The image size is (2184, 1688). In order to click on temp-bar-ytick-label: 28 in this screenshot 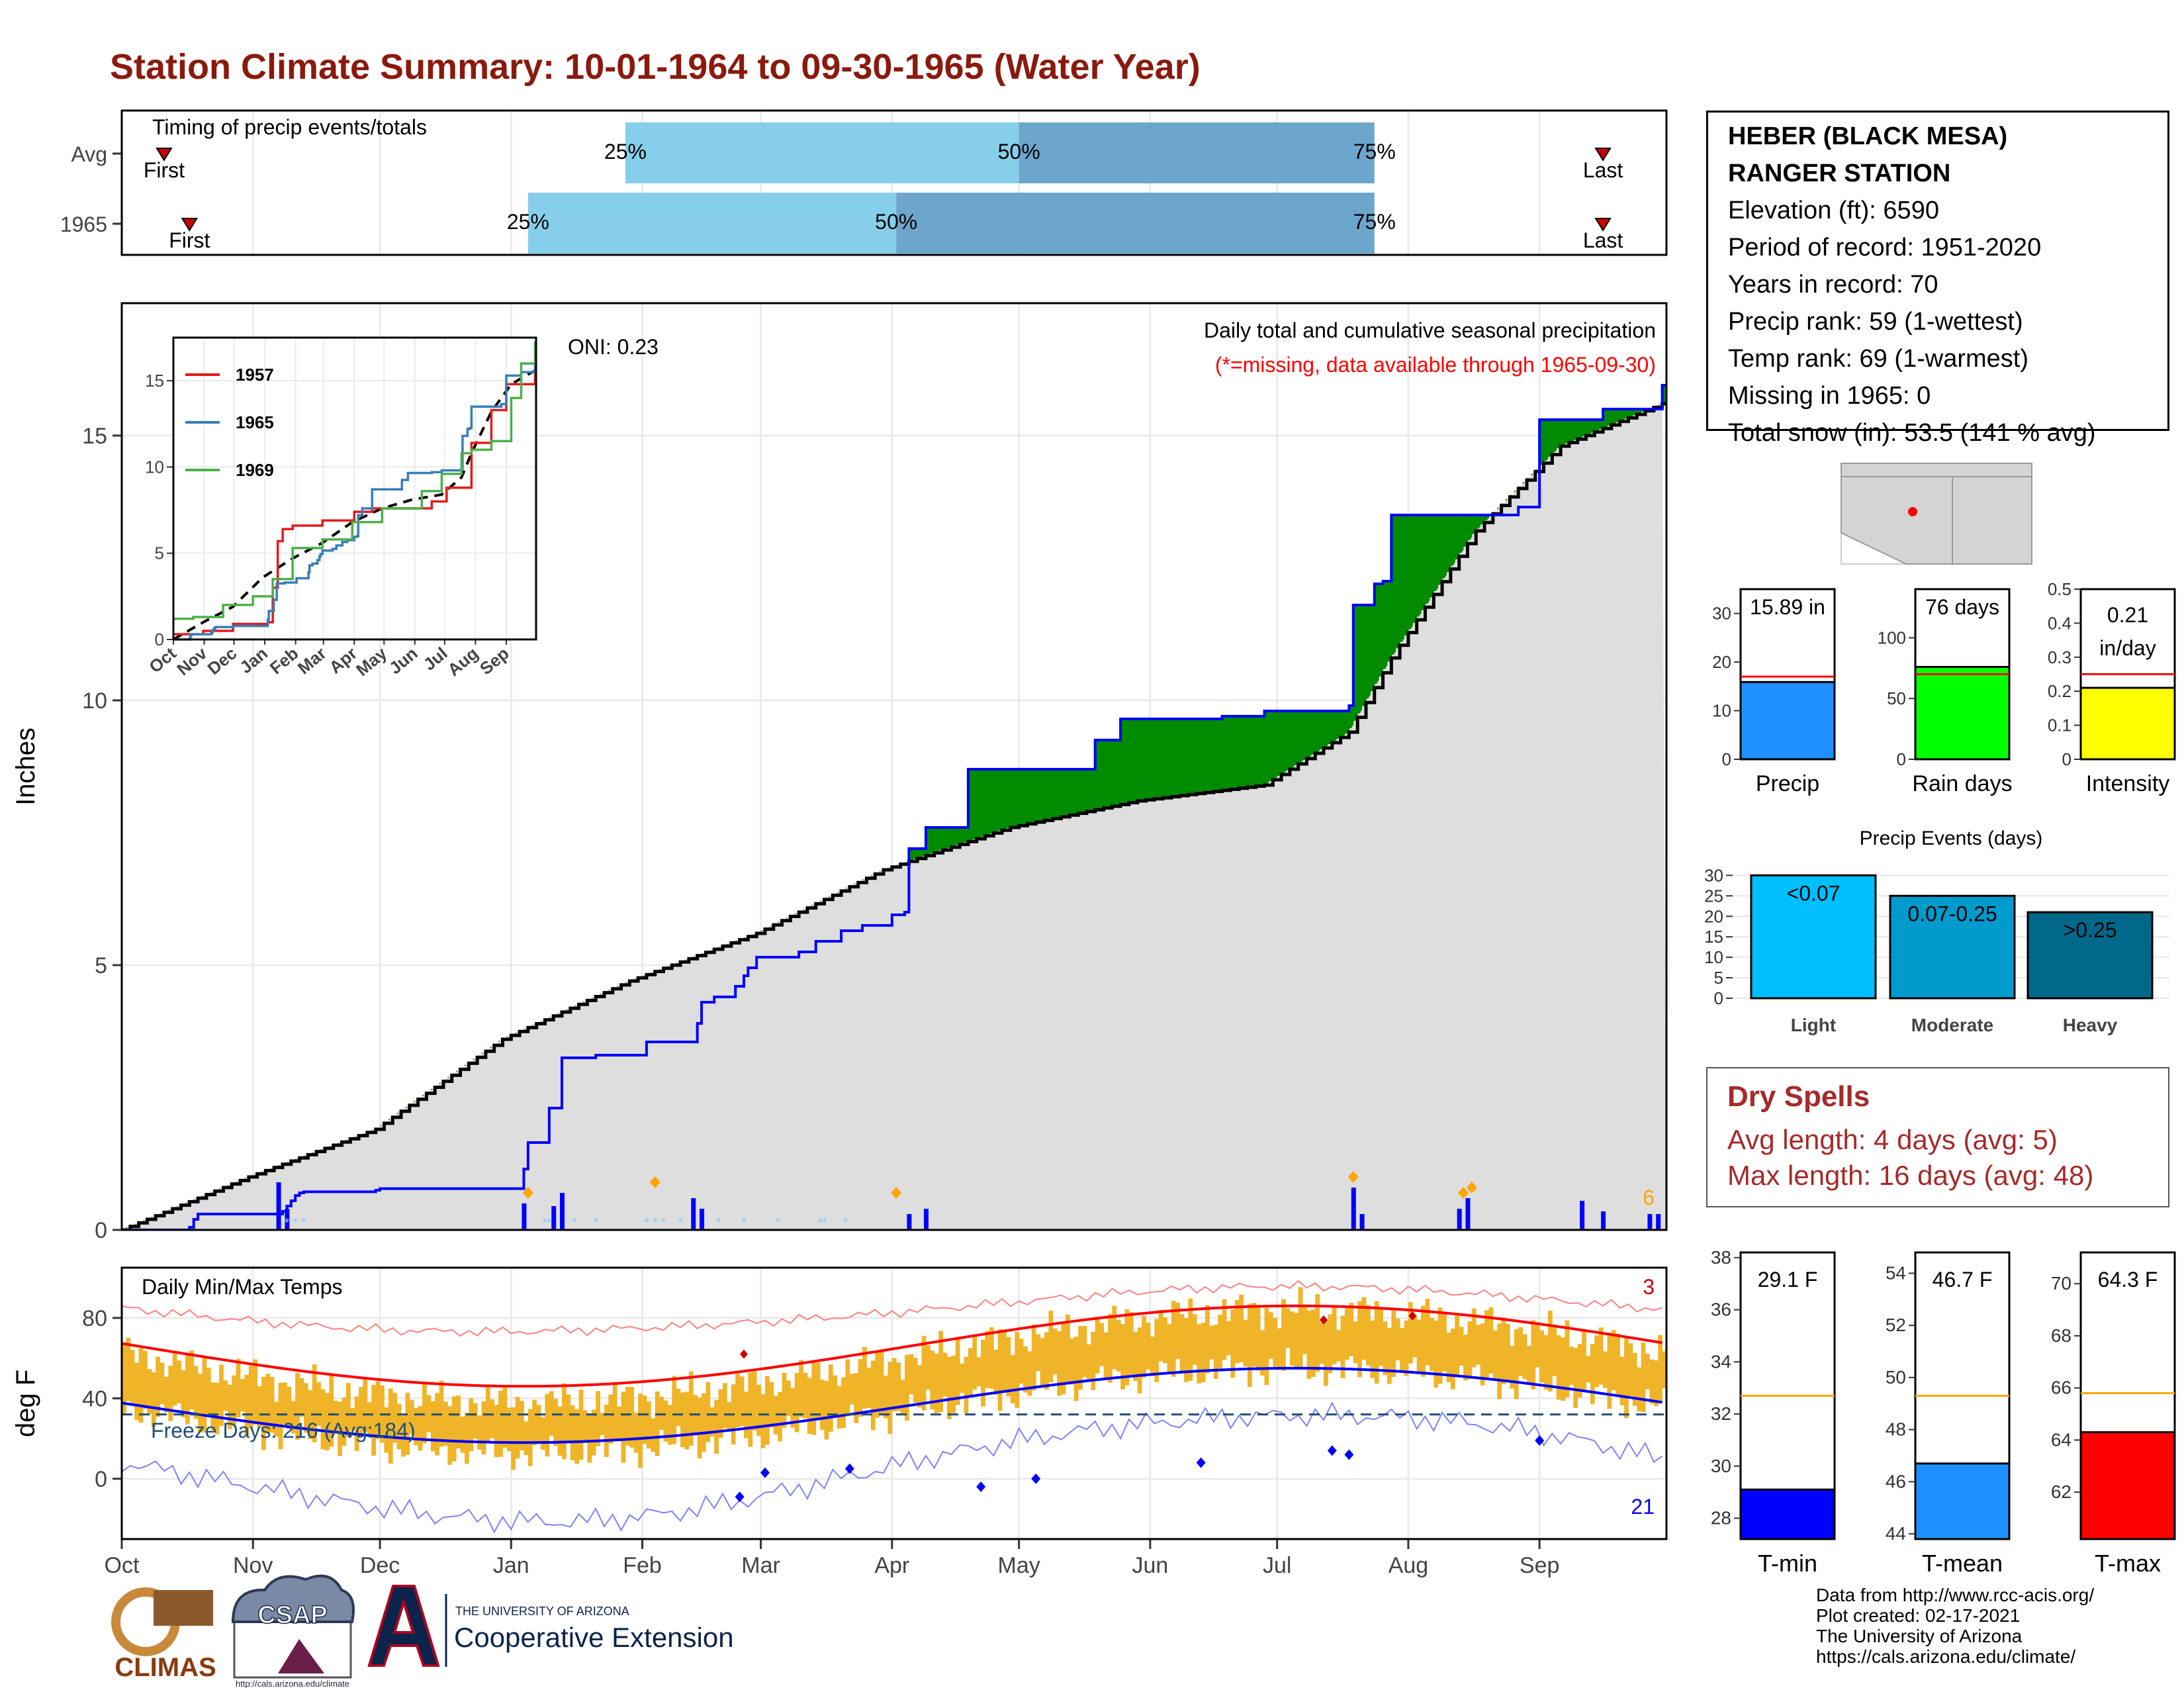, I will do `click(1721, 1518)`.